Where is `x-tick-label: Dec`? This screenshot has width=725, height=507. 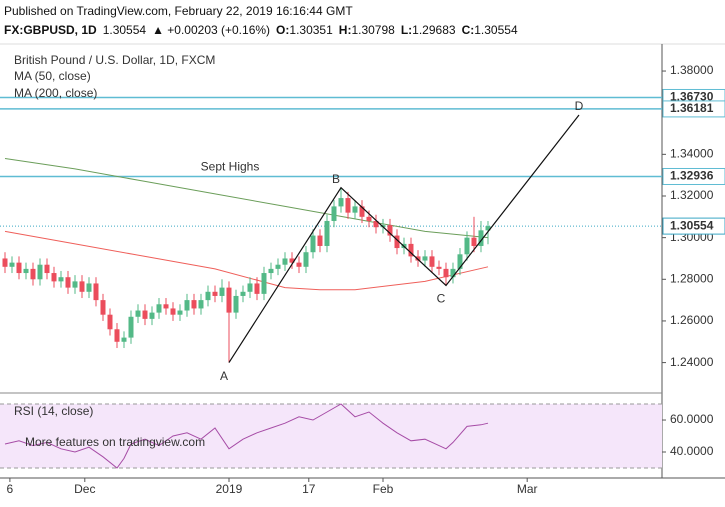
x-tick-label: Dec is located at coordinates (84, 489).